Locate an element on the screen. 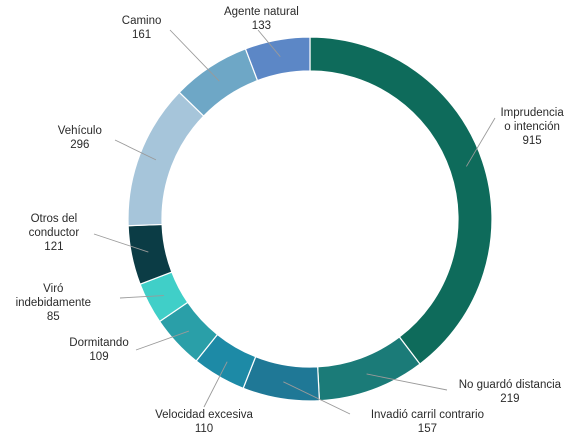  slice-label-2: Invadió carril contrario 157 is located at coordinates (427, 422).